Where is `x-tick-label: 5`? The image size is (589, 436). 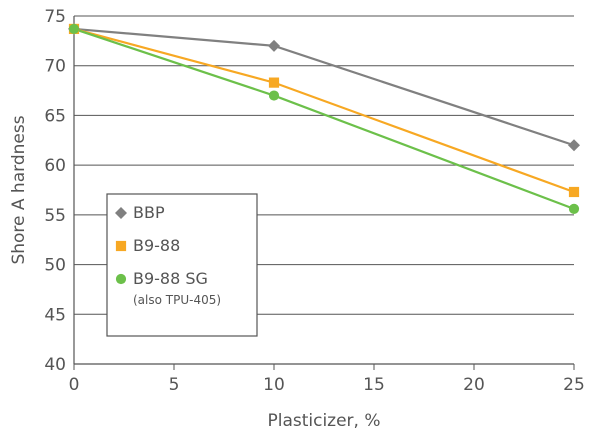 x-tick-label: 5 is located at coordinates (174, 385).